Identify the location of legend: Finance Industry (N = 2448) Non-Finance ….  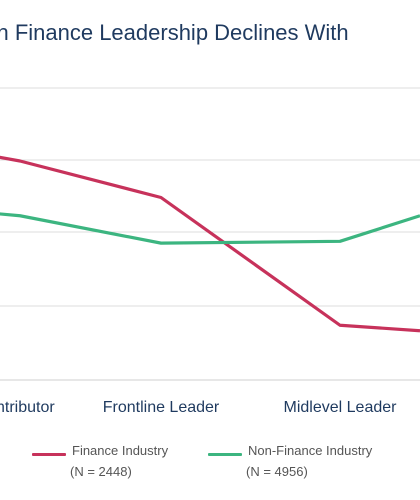
(210, 470).